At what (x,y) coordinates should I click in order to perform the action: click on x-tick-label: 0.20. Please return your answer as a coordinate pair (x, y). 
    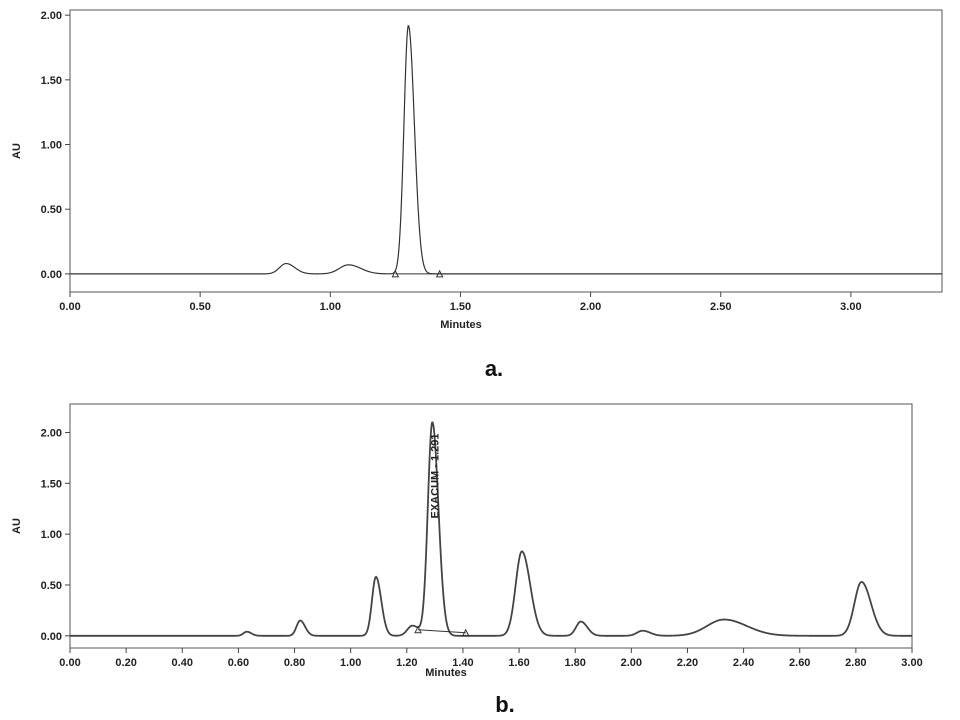
    Looking at the image, I should click on (125, 663).